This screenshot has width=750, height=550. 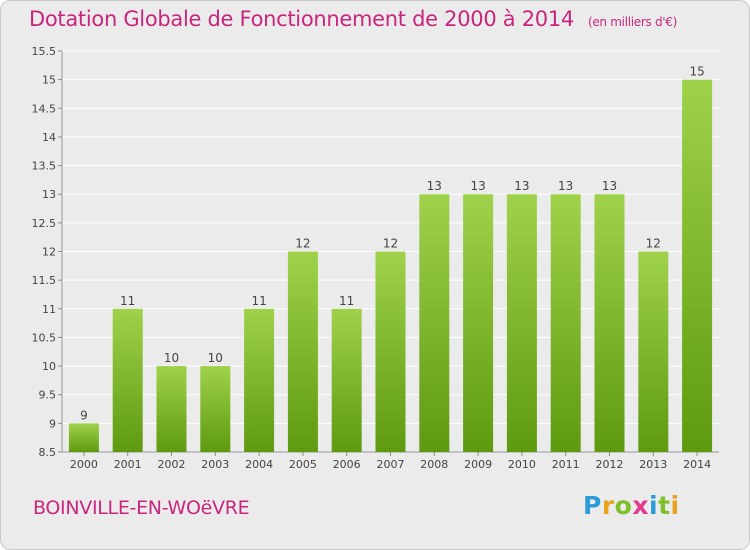 I want to click on y-tick-label: 15.5, so click(x=44, y=51).